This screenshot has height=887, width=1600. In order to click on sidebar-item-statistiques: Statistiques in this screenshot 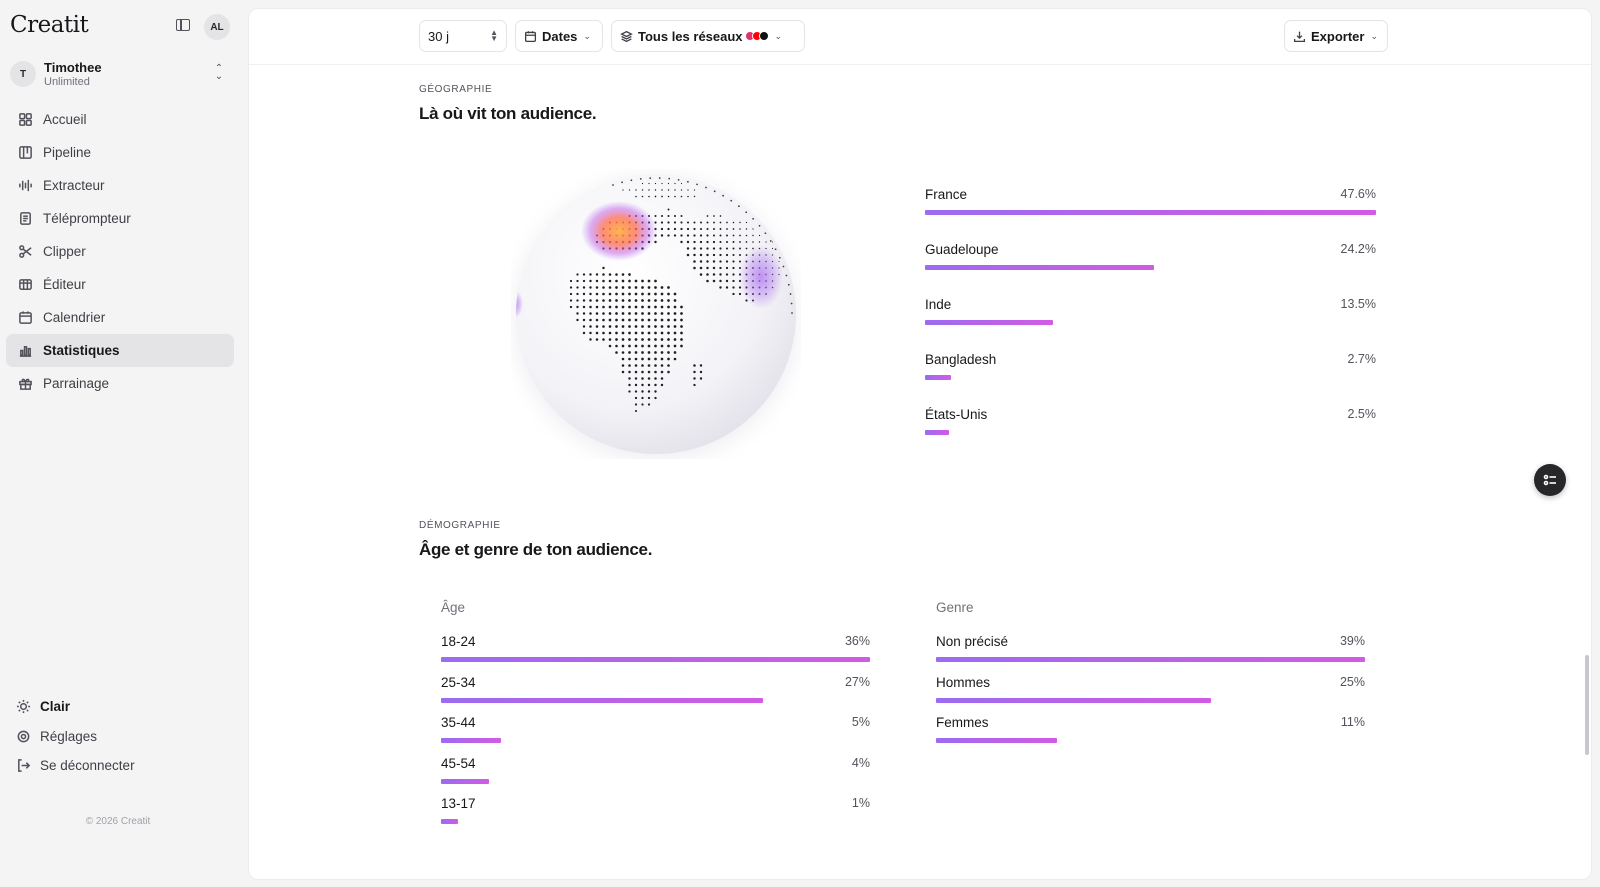, I will do `click(120, 350)`.